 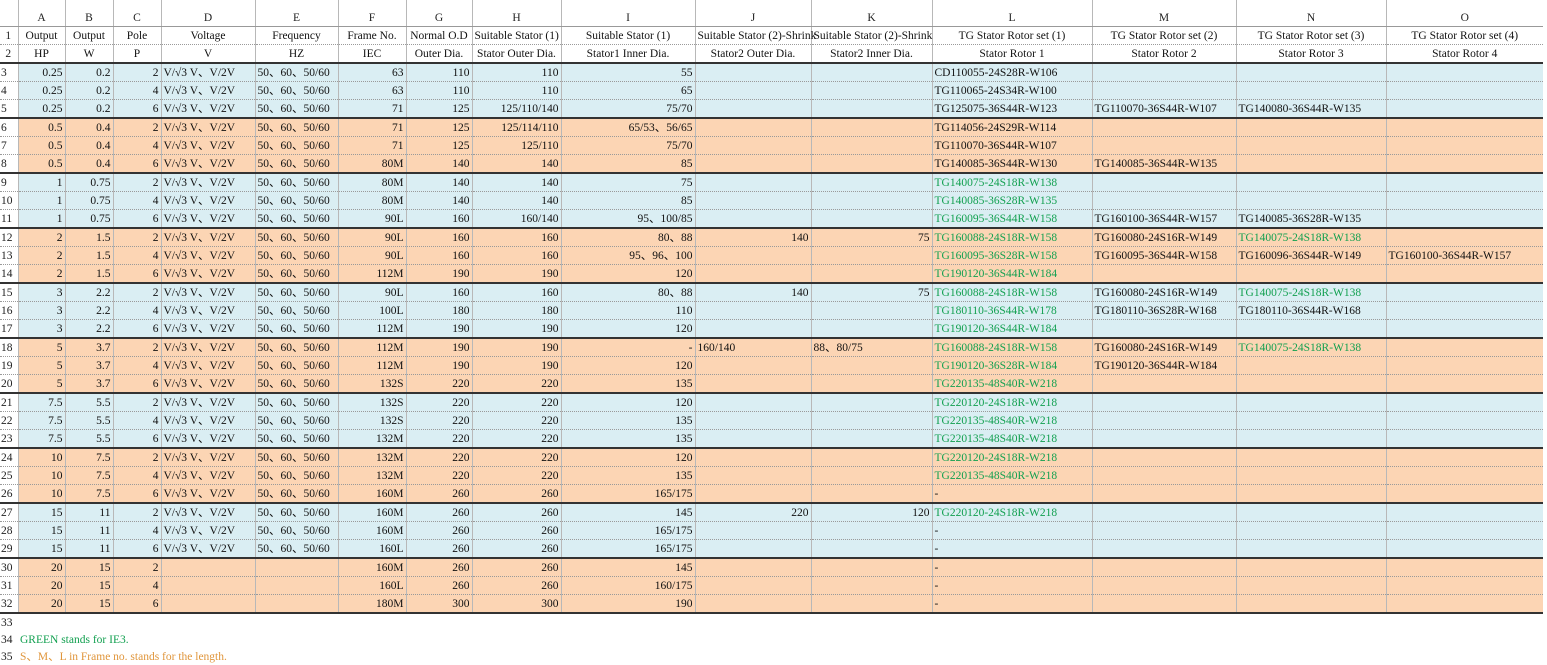 What do you see at coordinates (1163, 365) in the screenshot?
I see `data-cell: TG190120-36S44R-W184` at bounding box center [1163, 365].